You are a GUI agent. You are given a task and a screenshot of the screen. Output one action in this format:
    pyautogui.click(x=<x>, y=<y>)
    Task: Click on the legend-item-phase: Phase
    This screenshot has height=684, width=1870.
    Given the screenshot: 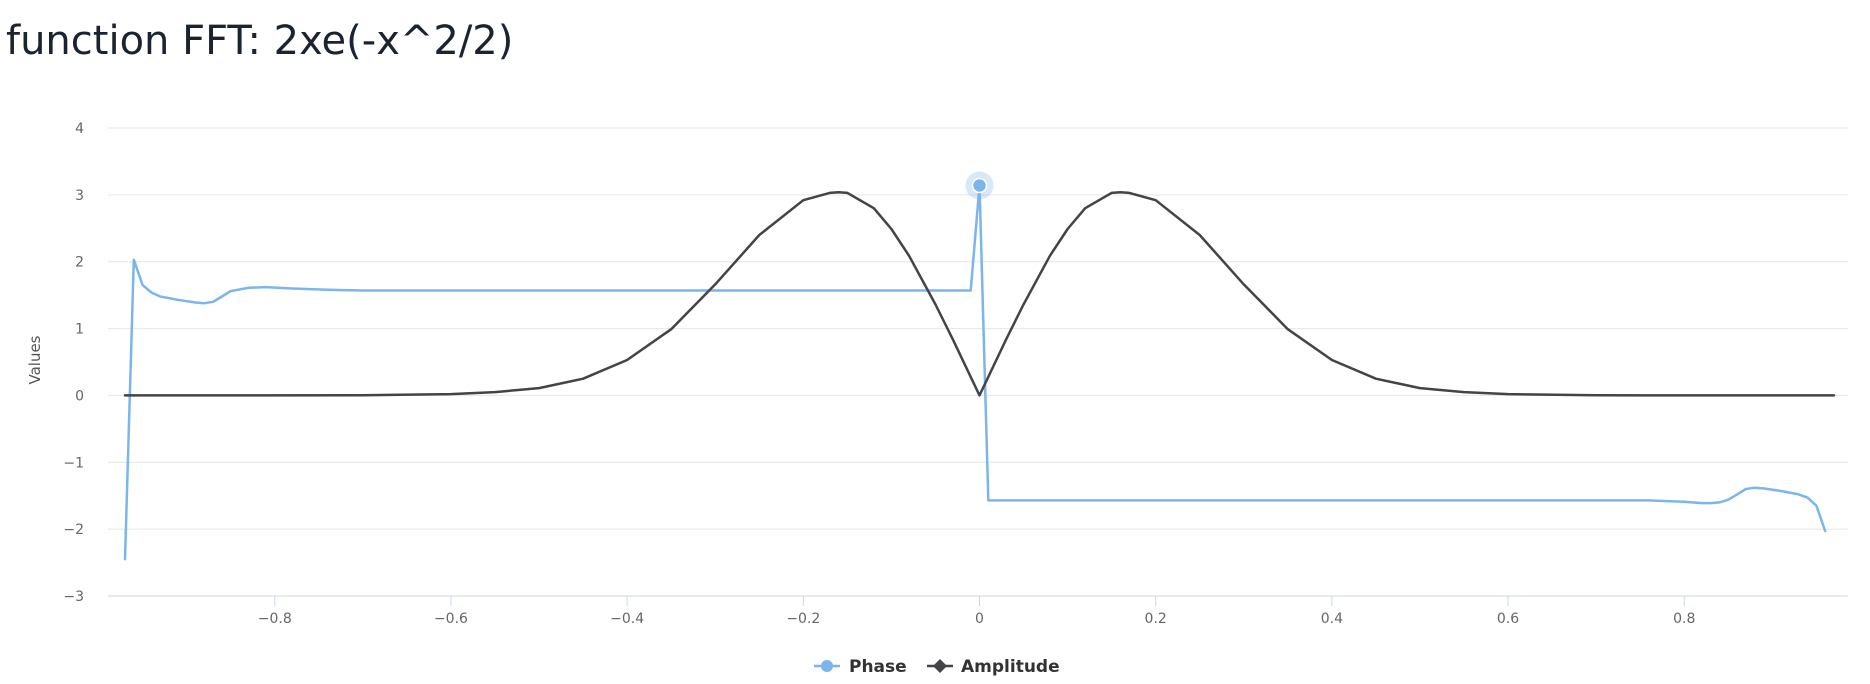 What is the action you would take?
    pyautogui.click(x=860, y=667)
    